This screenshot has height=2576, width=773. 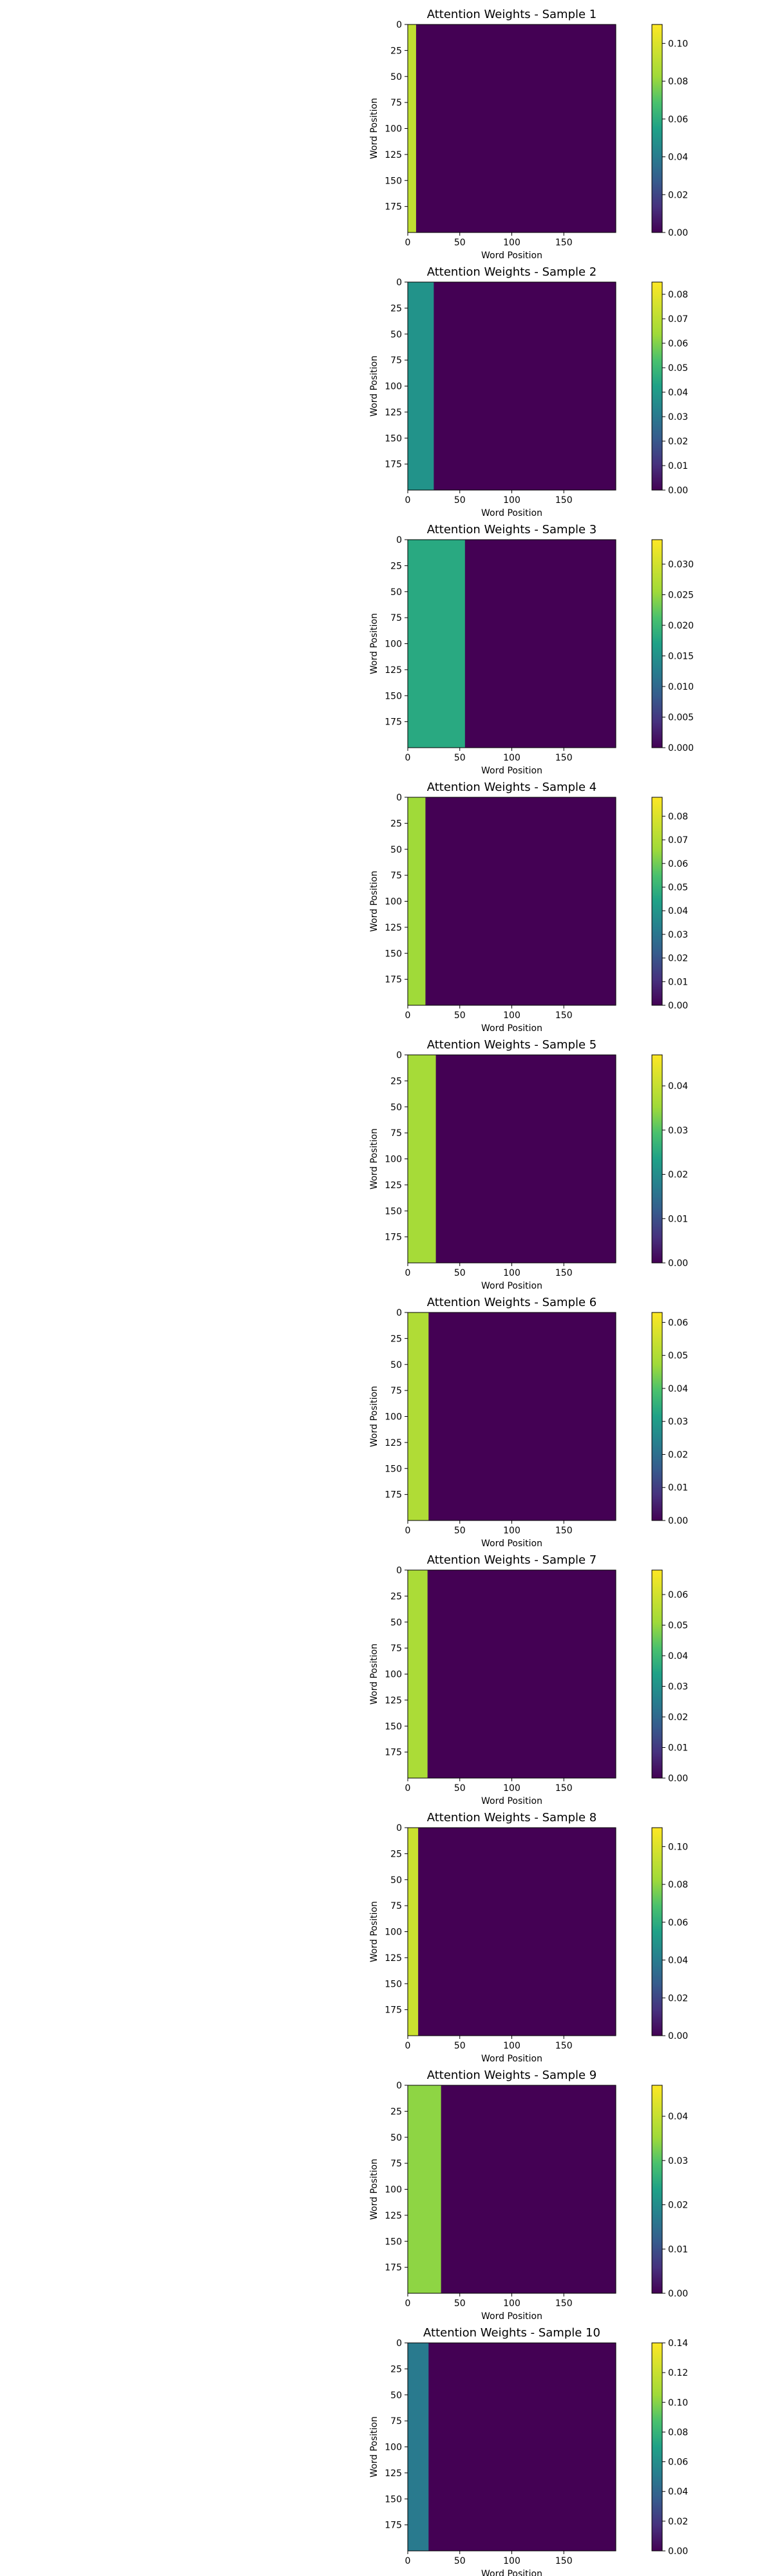 What do you see at coordinates (512, 1560) in the screenshot?
I see `heatmap-title: Attention Weights - Sample 7` at bounding box center [512, 1560].